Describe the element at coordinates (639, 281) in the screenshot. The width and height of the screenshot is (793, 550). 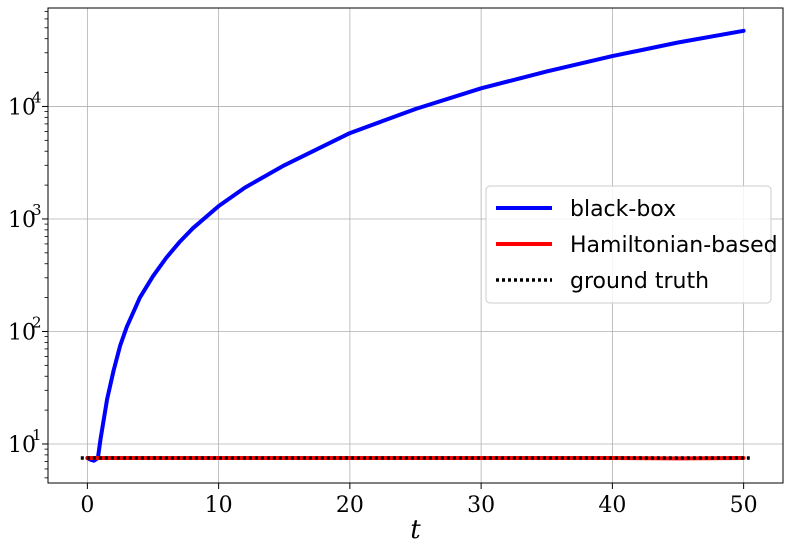
I see `legend-label: ground truth` at that location.